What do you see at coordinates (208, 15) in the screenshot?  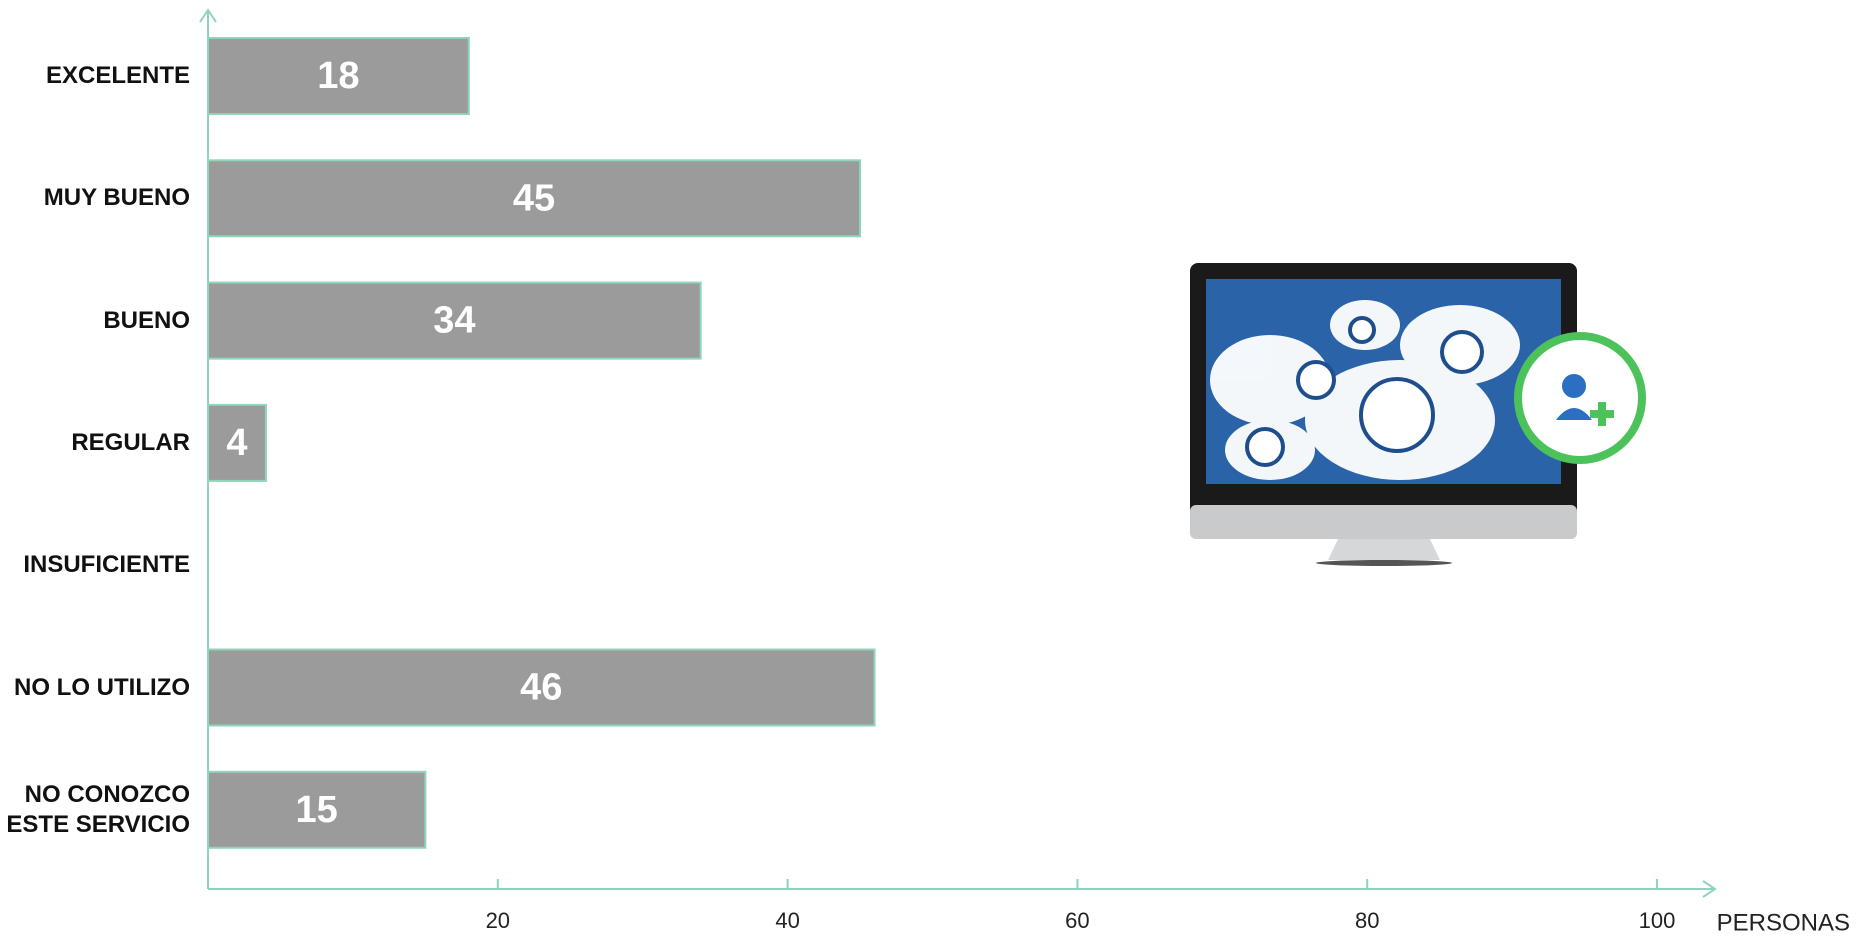 I see `y-axis-arrow` at bounding box center [208, 15].